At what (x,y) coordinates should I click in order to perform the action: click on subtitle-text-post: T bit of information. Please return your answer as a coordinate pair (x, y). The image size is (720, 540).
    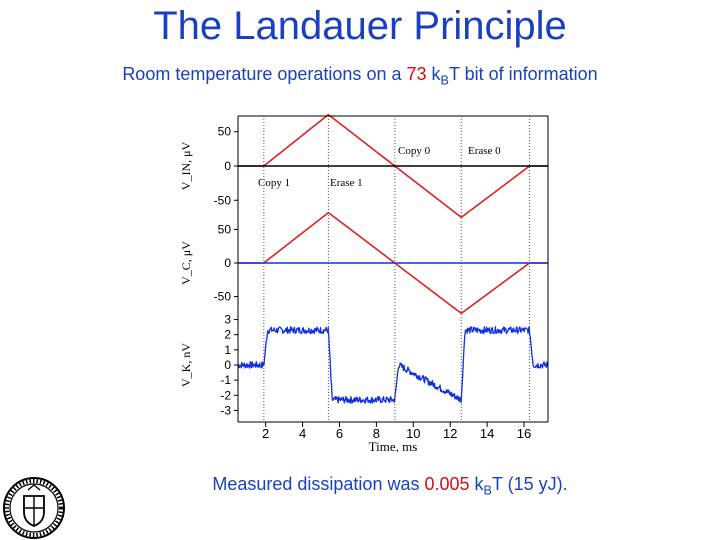
    Looking at the image, I should click on (523, 74).